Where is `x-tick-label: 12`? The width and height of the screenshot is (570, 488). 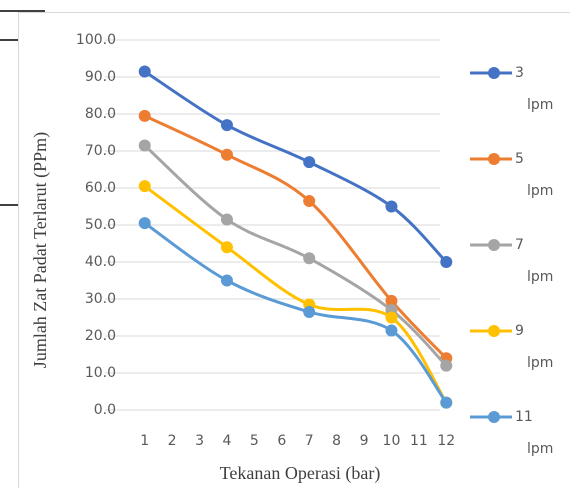
x-tick-label: 12 is located at coordinates (446, 441).